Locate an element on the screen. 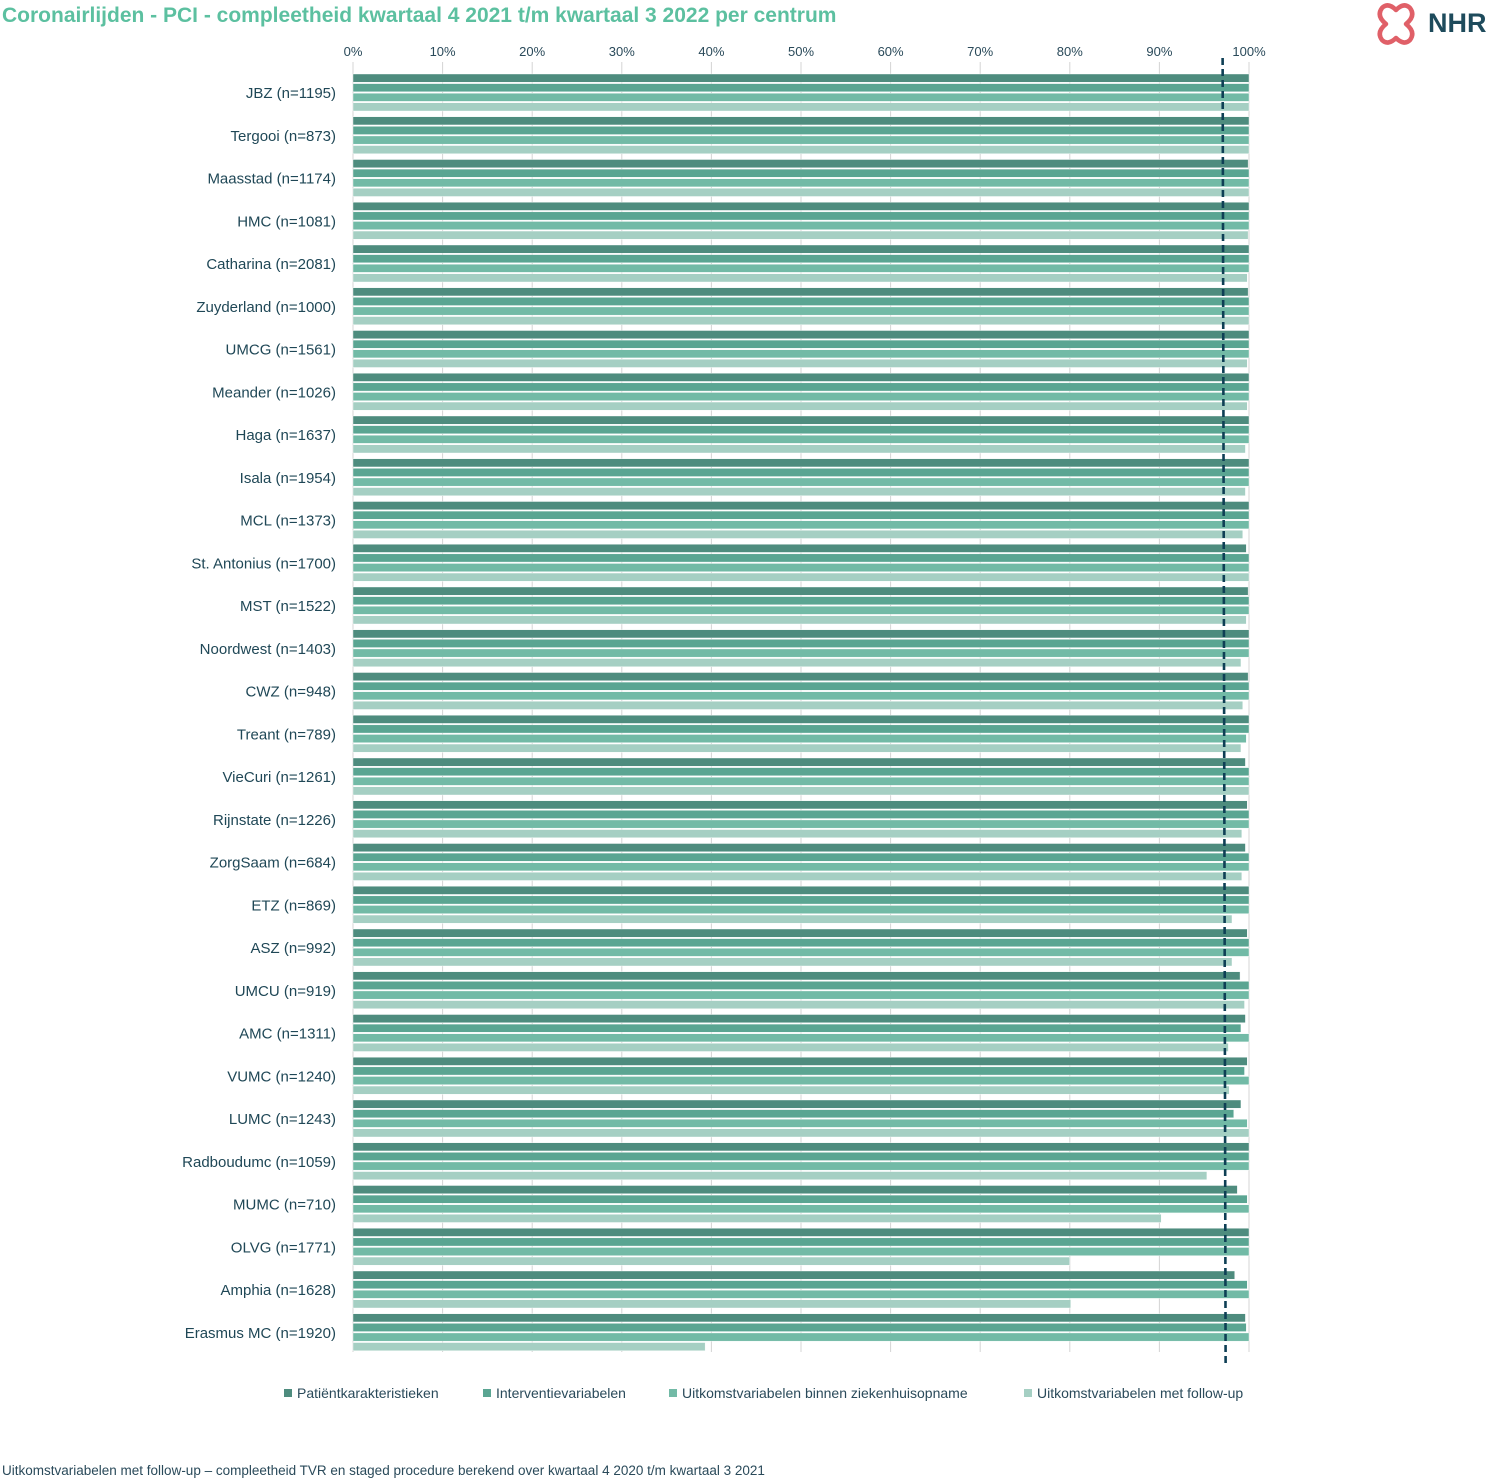 This screenshot has width=1500, height=1480. category-label: ZorgSaam (n=684) is located at coordinates (273, 863).